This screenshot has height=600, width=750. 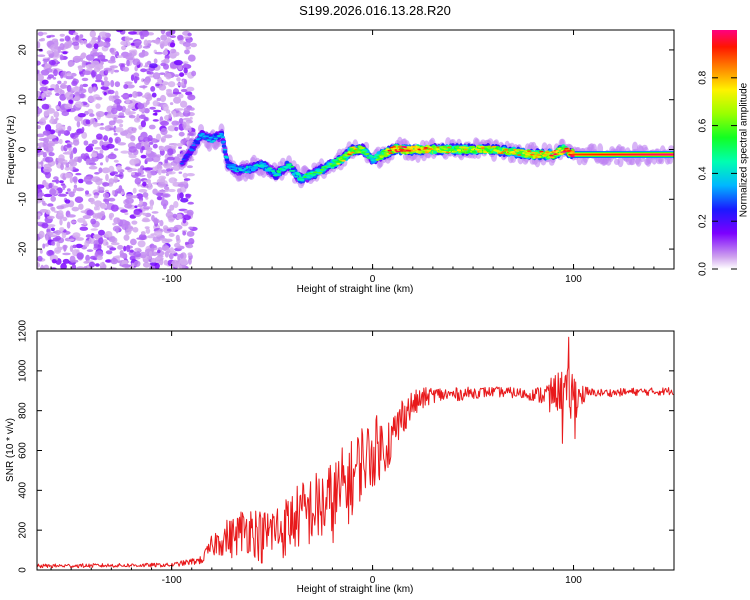 What do you see at coordinates (717, 173) in the screenshot?
I see `colorbar-ticks: 0.0 0.2 0.4 0.6 0.8` at bounding box center [717, 173].